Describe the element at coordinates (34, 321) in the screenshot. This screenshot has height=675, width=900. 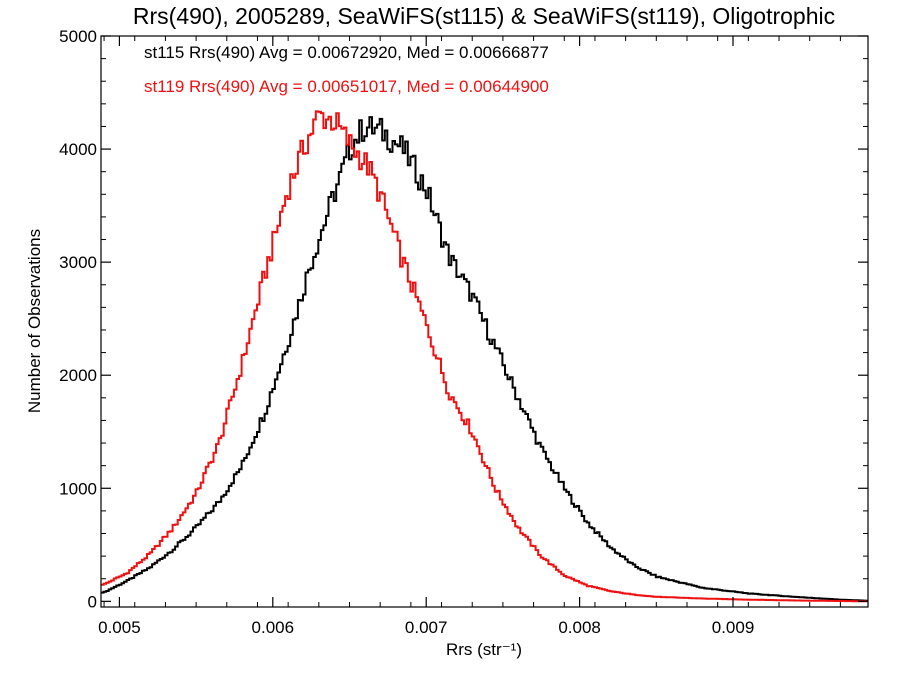
I see `y-axis-label: Number of Observations` at that location.